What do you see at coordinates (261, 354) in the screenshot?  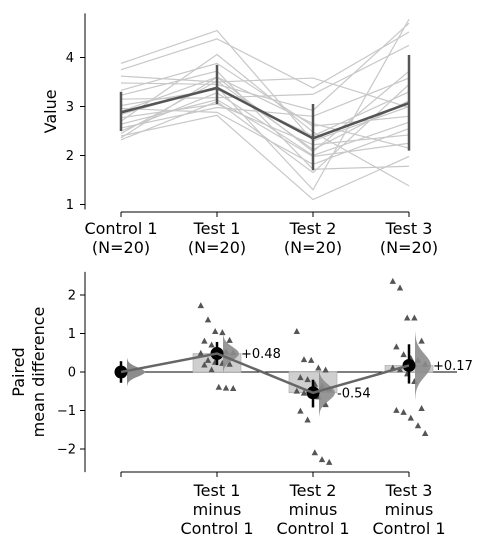 I see `effect-size-label: +0.48` at bounding box center [261, 354].